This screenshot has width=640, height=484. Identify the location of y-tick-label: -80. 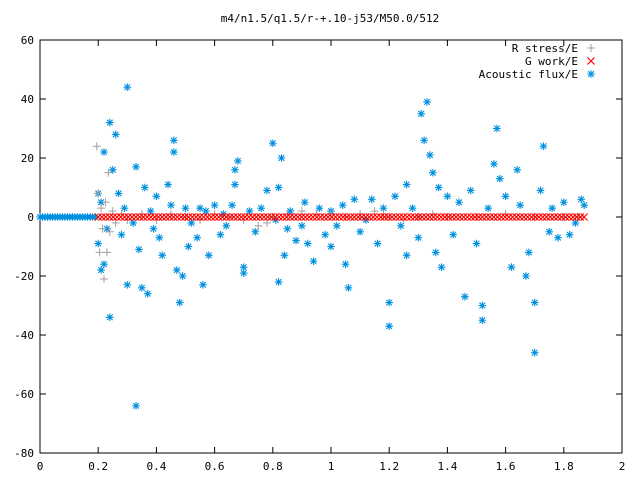
(24, 453).